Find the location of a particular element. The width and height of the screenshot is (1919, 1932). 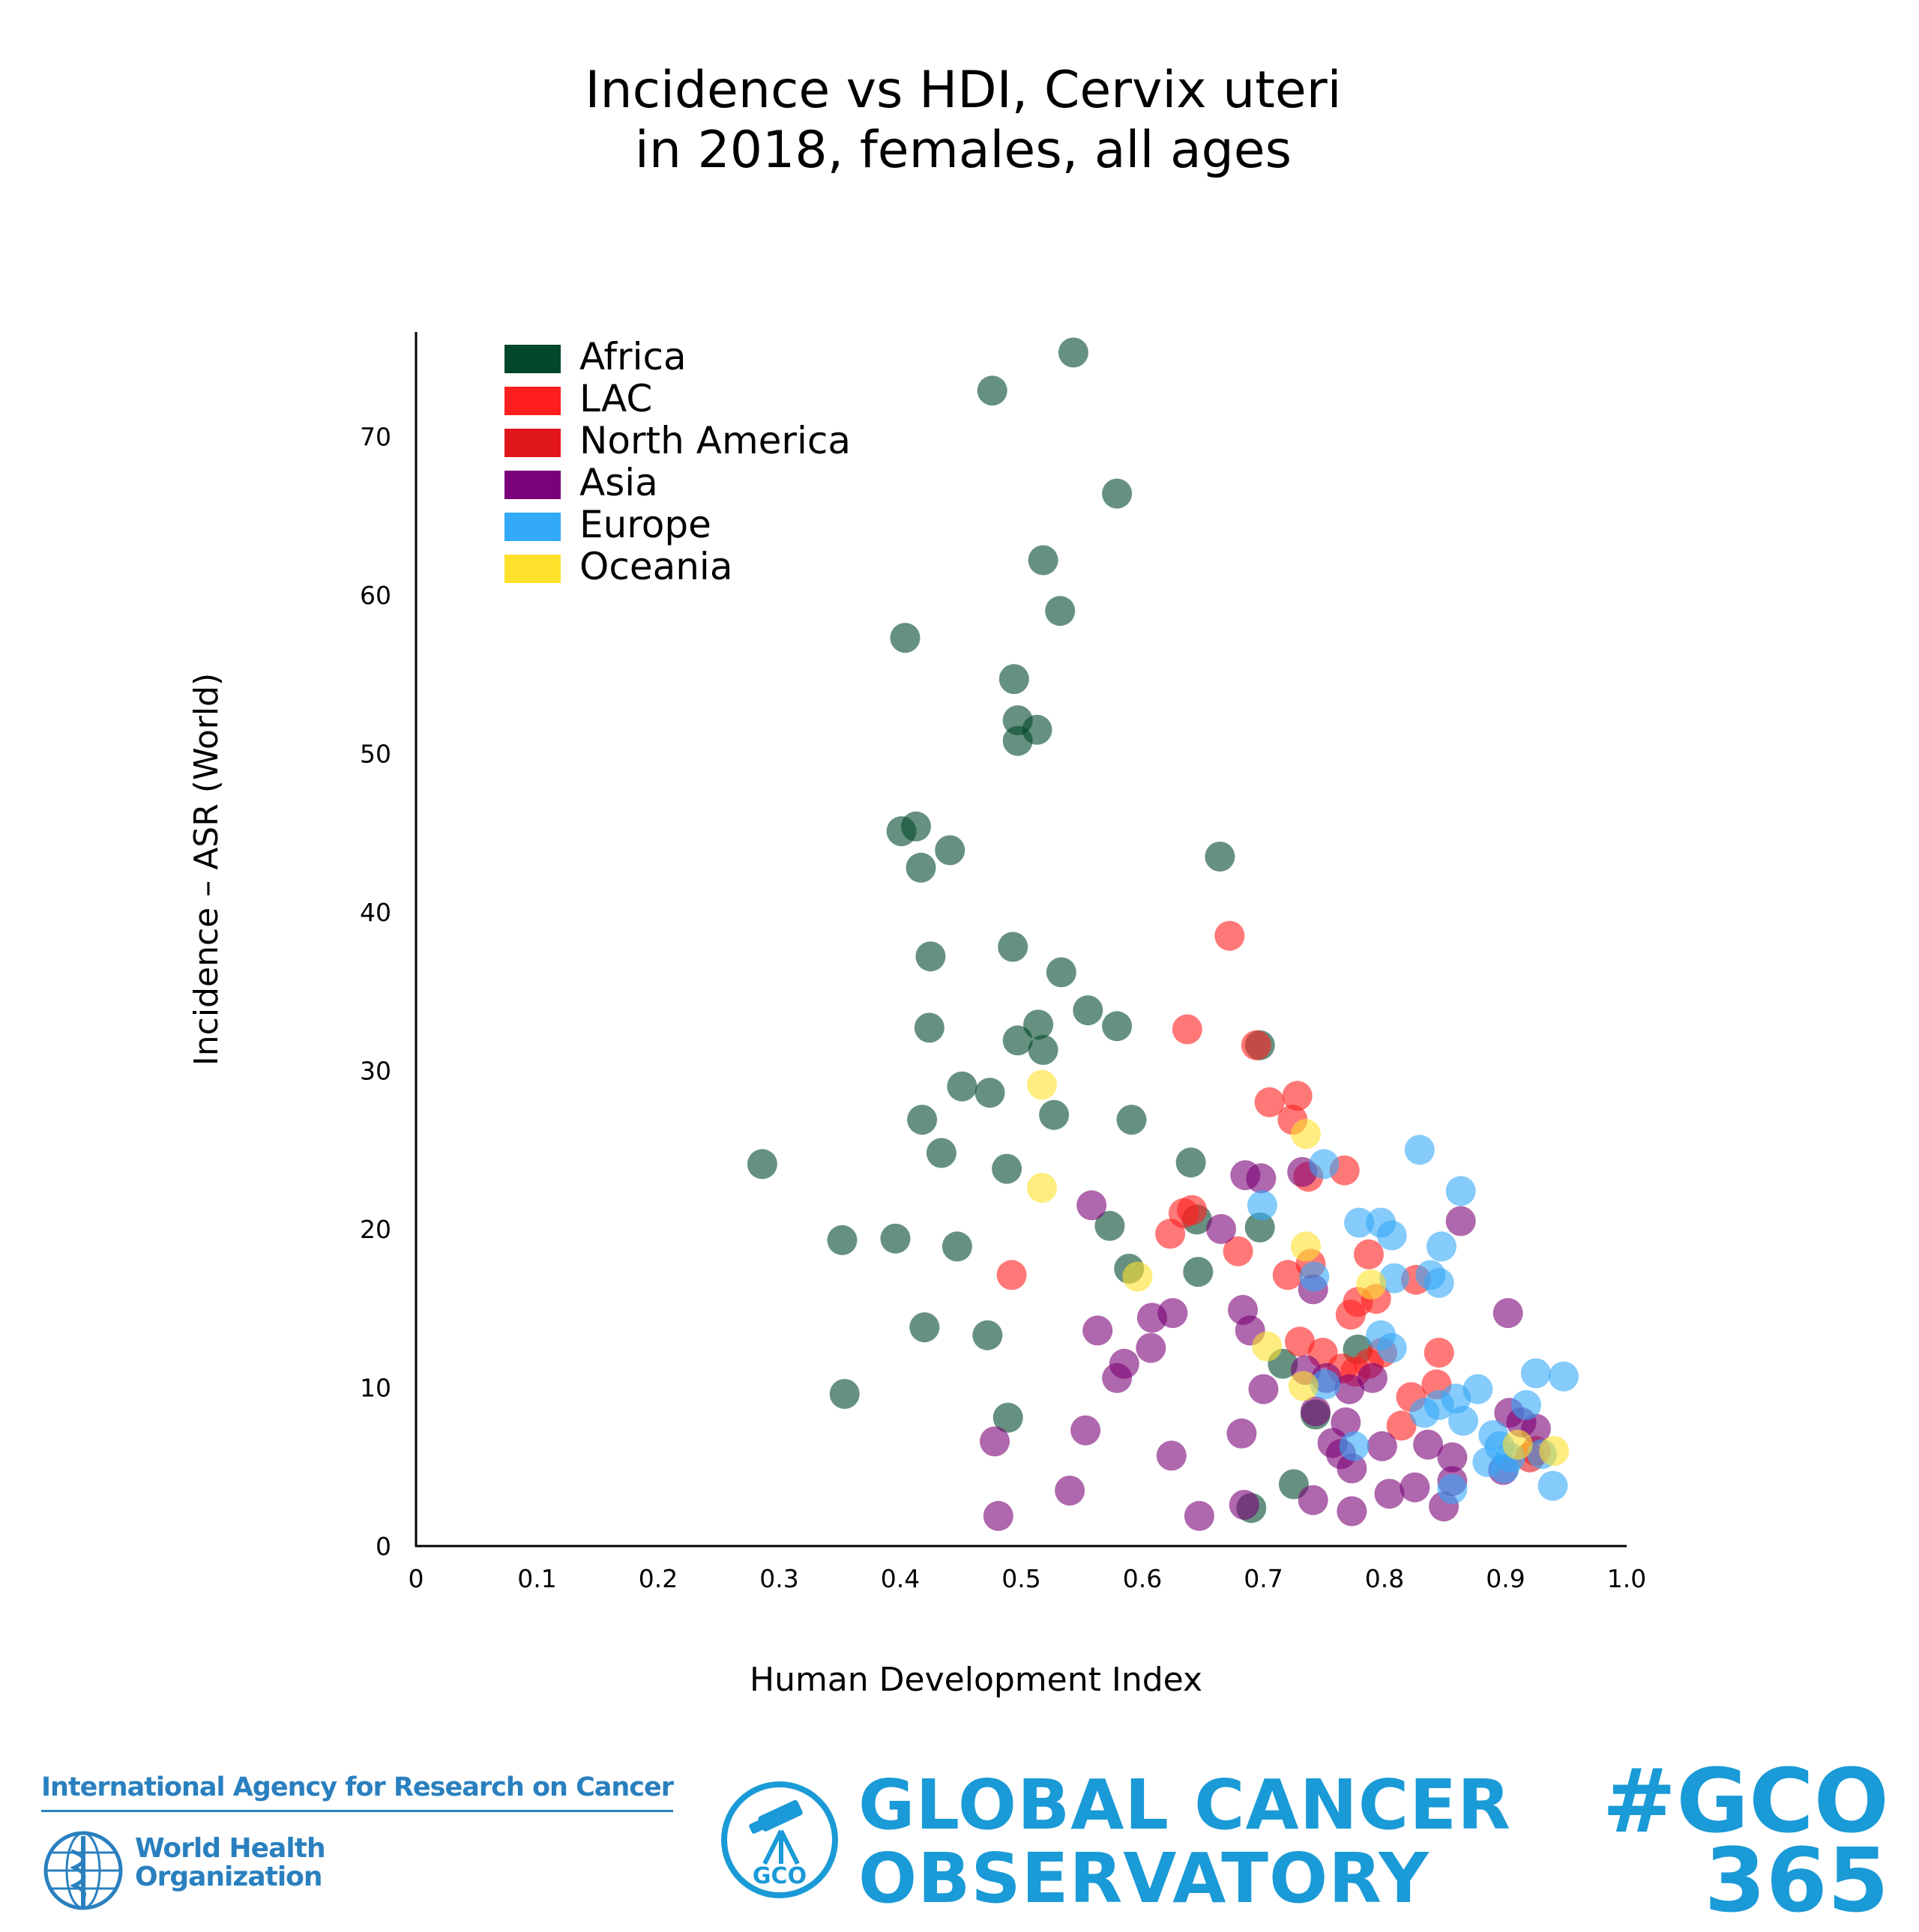

legend-label: LAC is located at coordinates (615, 399).